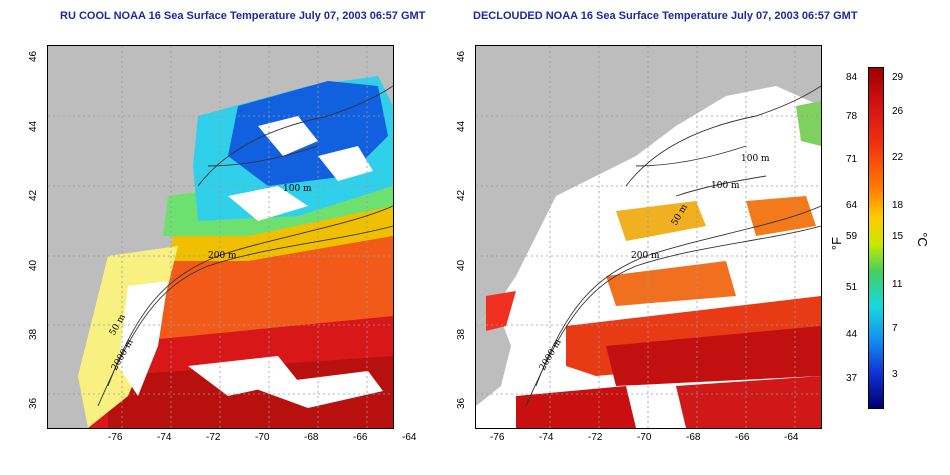  Describe the element at coordinates (852, 378) in the screenshot. I see `fahrenheit-label: 37` at that location.